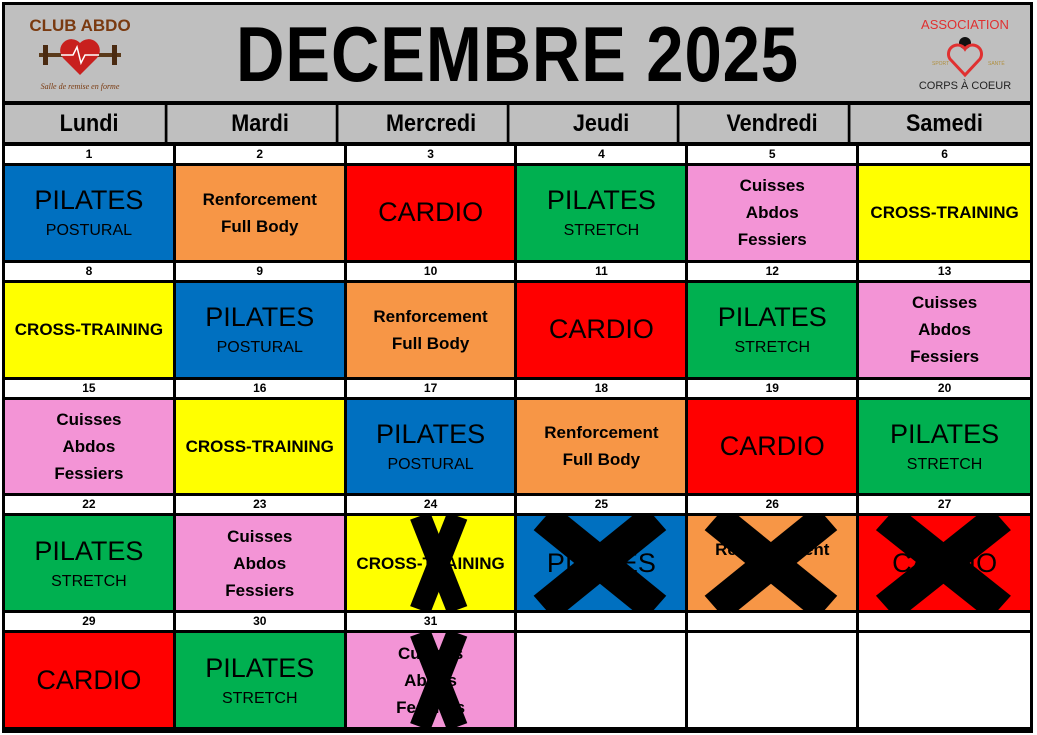 The width and height of the screenshot is (1037, 735). I want to click on day-cell: 24CROSS-TRAINING, so click(432, 555).